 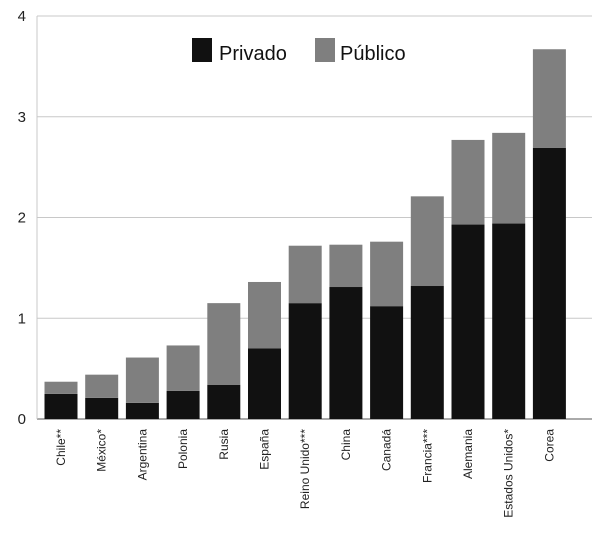 What do you see at coordinates (346, 445) in the screenshot?
I see `x-tick-label-7: China` at bounding box center [346, 445].